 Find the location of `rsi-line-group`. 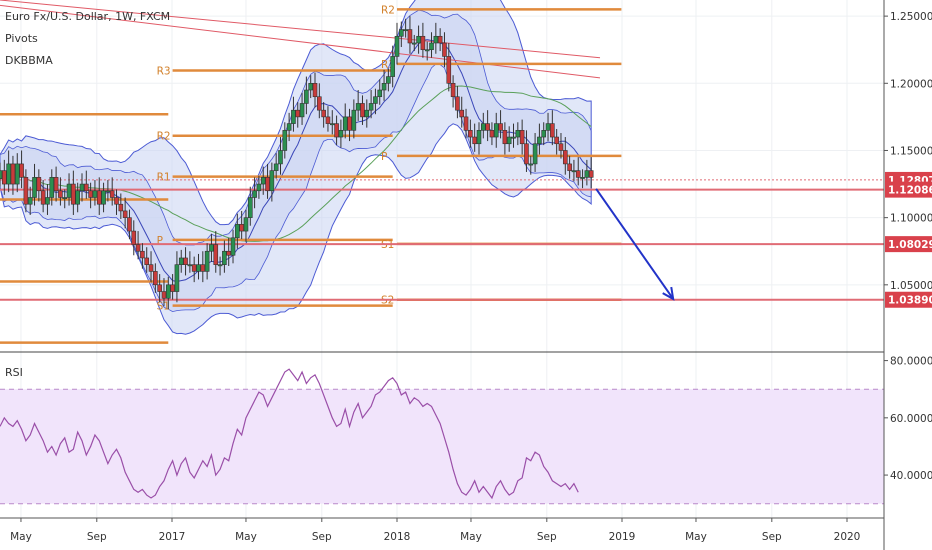

rsi-line-group is located at coordinates (289, 434).